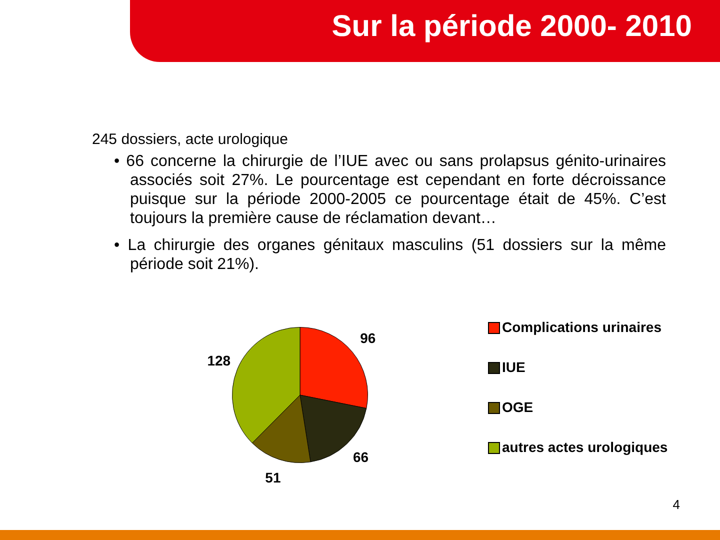 The image size is (720, 540). Describe the element at coordinates (514, 367) in the screenshot. I see `legend-label: IUE` at that location.